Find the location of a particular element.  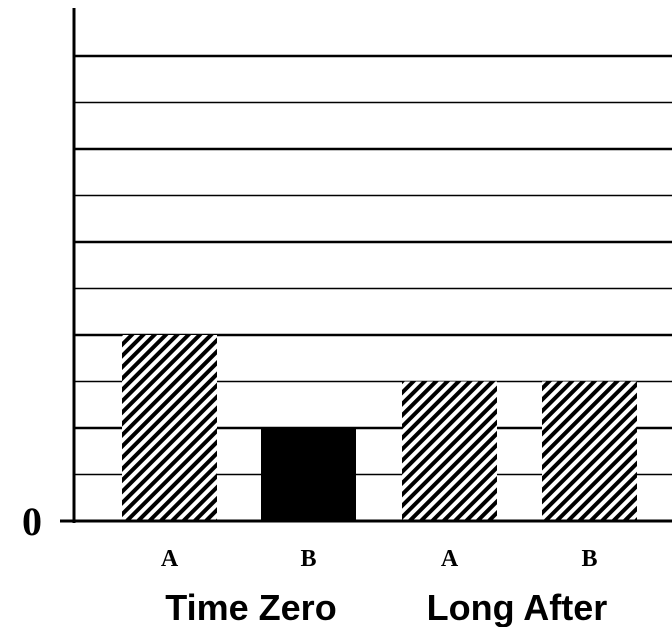

bar-long-after-a is located at coordinates (449, 451).